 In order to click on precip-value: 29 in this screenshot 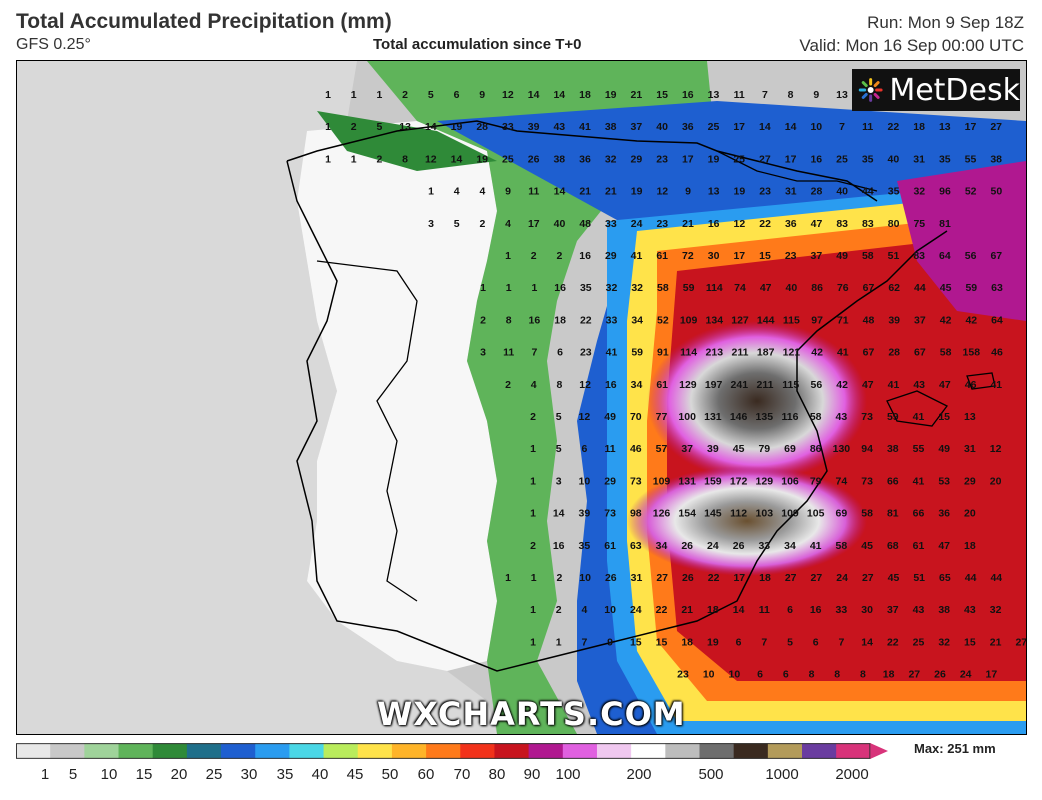, I will do `click(637, 159)`.